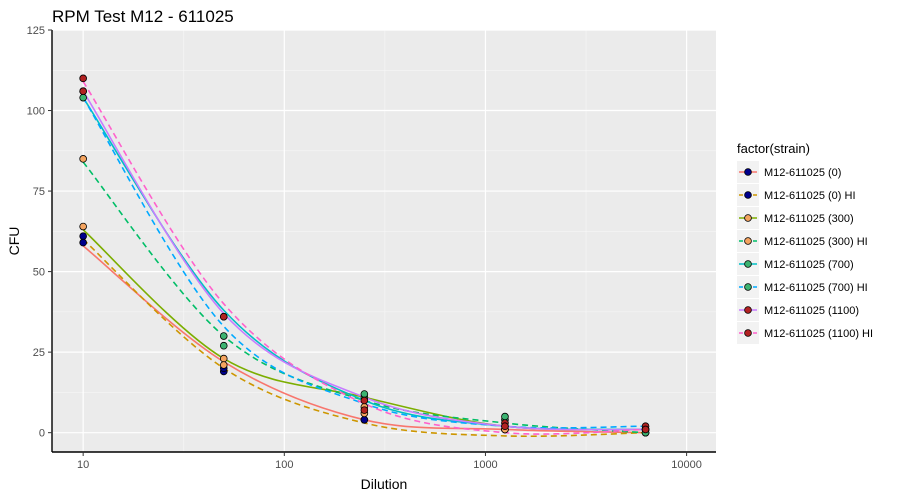  I want to click on legend-label: M12-611025 (0), so click(802, 173).